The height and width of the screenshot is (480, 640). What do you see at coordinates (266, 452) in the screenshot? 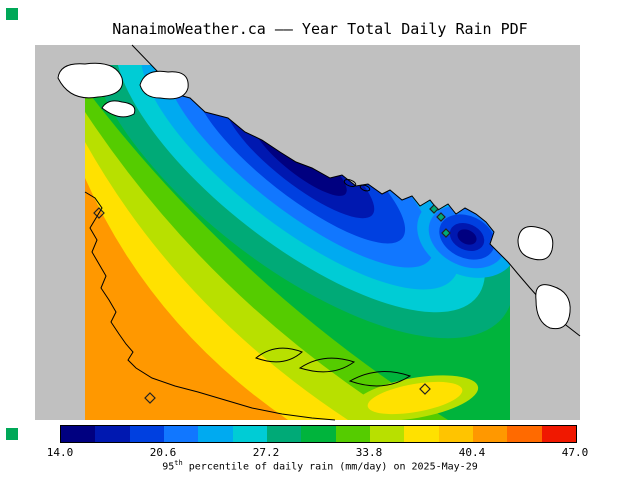
I see `colorbar-tick-label: 27.2` at bounding box center [266, 452].